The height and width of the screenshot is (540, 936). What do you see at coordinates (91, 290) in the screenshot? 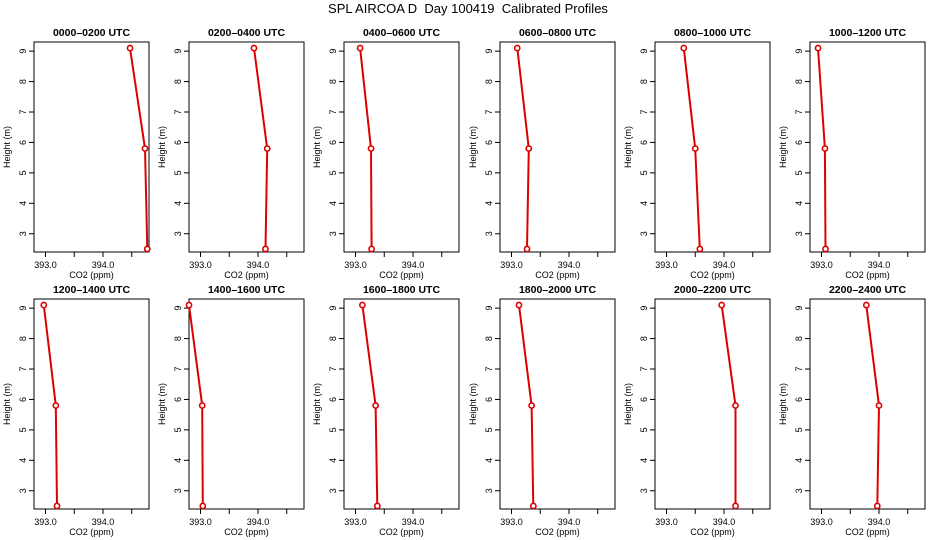
I see `panel-title: 1200–1400 UTC` at bounding box center [91, 290].